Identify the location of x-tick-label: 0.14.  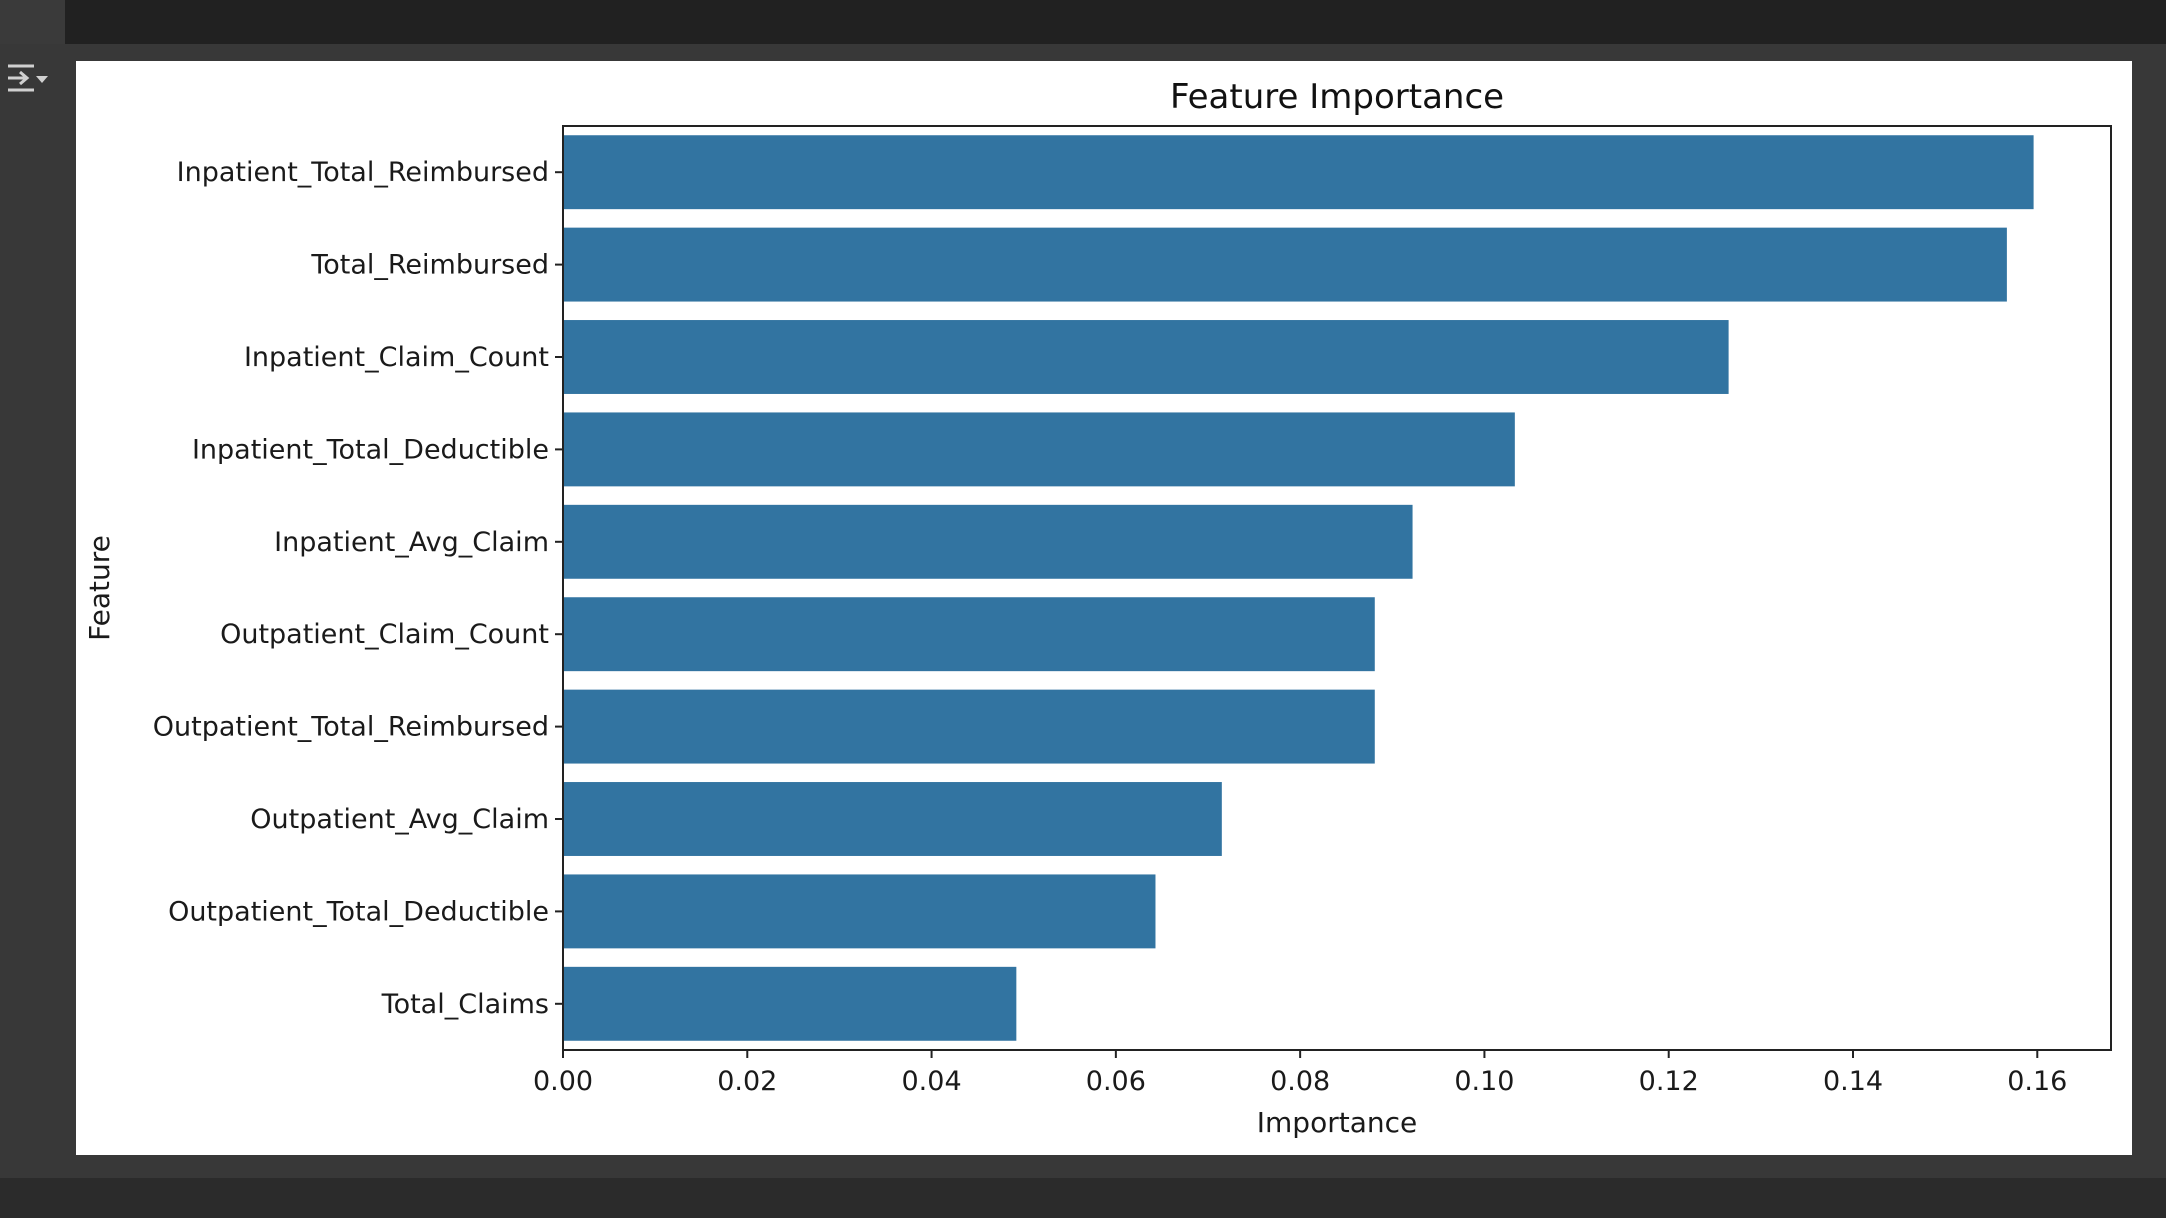
(1853, 1081).